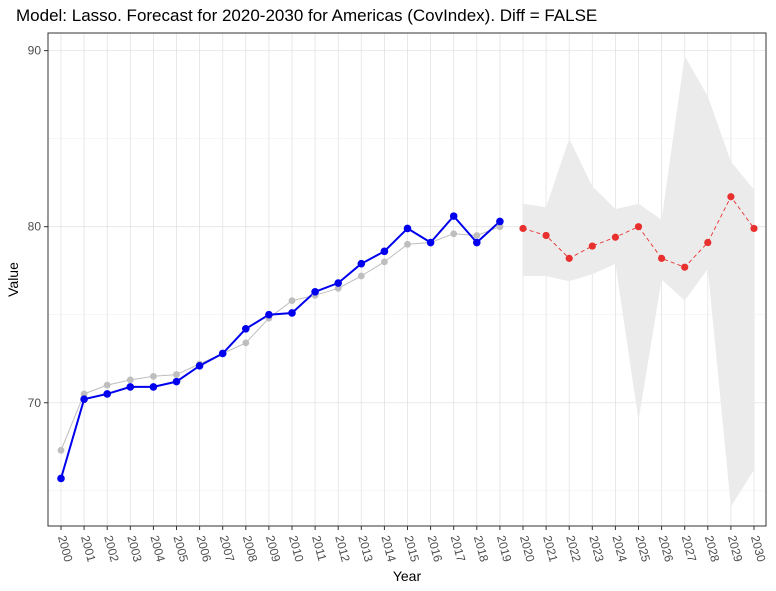 This screenshot has width=776, height=591. Describe the element at coordinates (157, 549) in the screenshot. I see `x-tick-label: 2004` at that location.